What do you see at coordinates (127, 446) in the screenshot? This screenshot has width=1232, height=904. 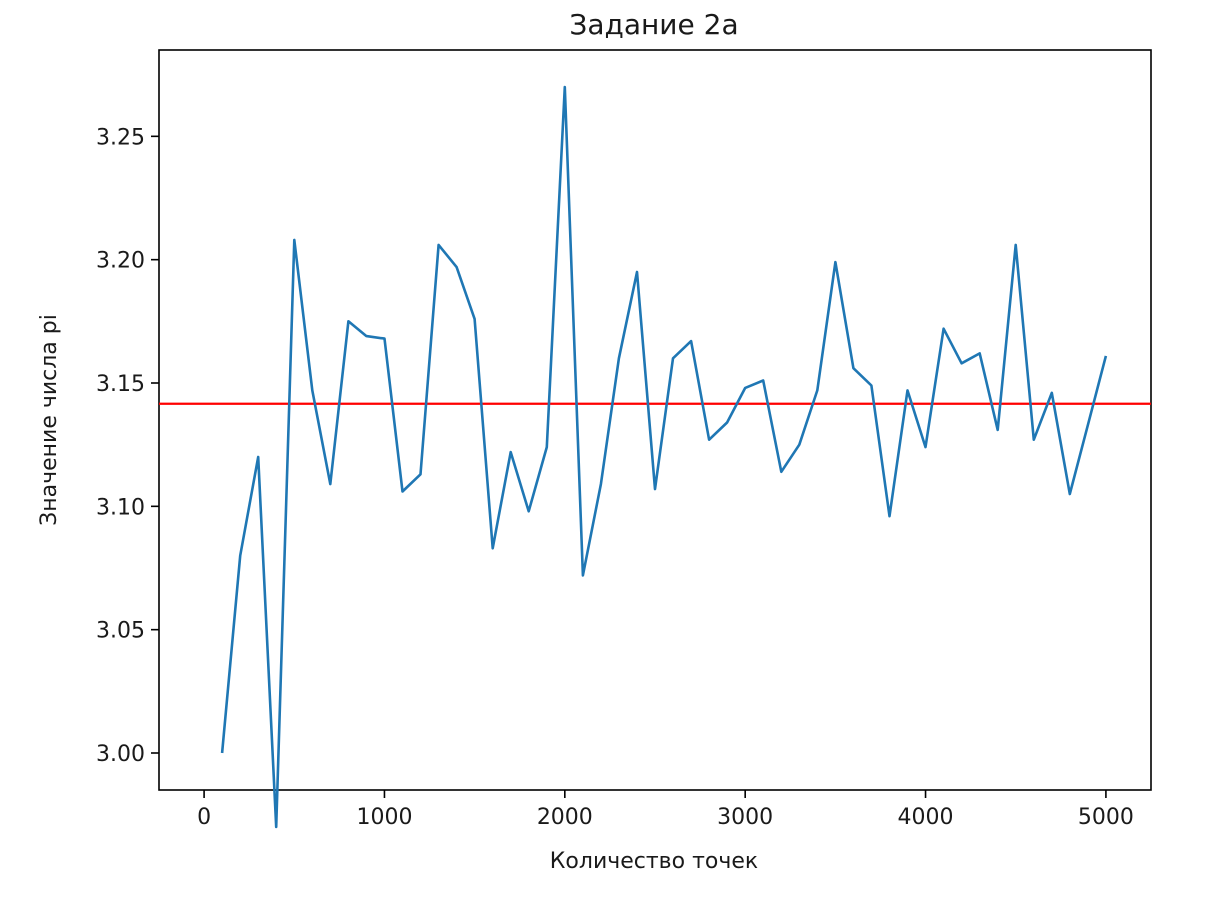 I see `y-axis-ticks: 3.00 3.05 3.10 3.15 3.20 3.25` at bounding box center [127, 446].